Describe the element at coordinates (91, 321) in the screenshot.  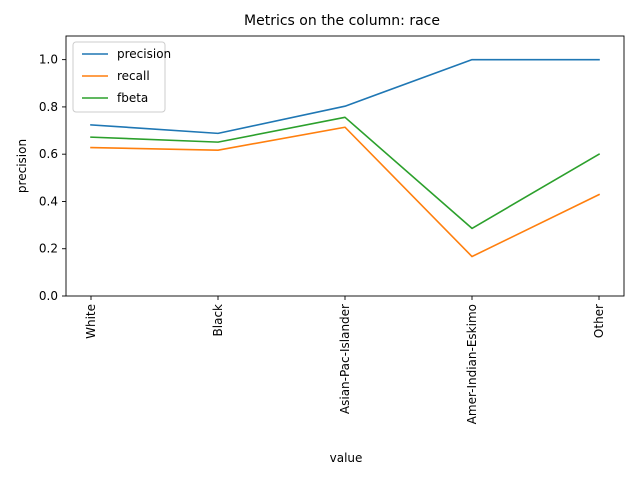
I see `x-tick-label: White` at that location.